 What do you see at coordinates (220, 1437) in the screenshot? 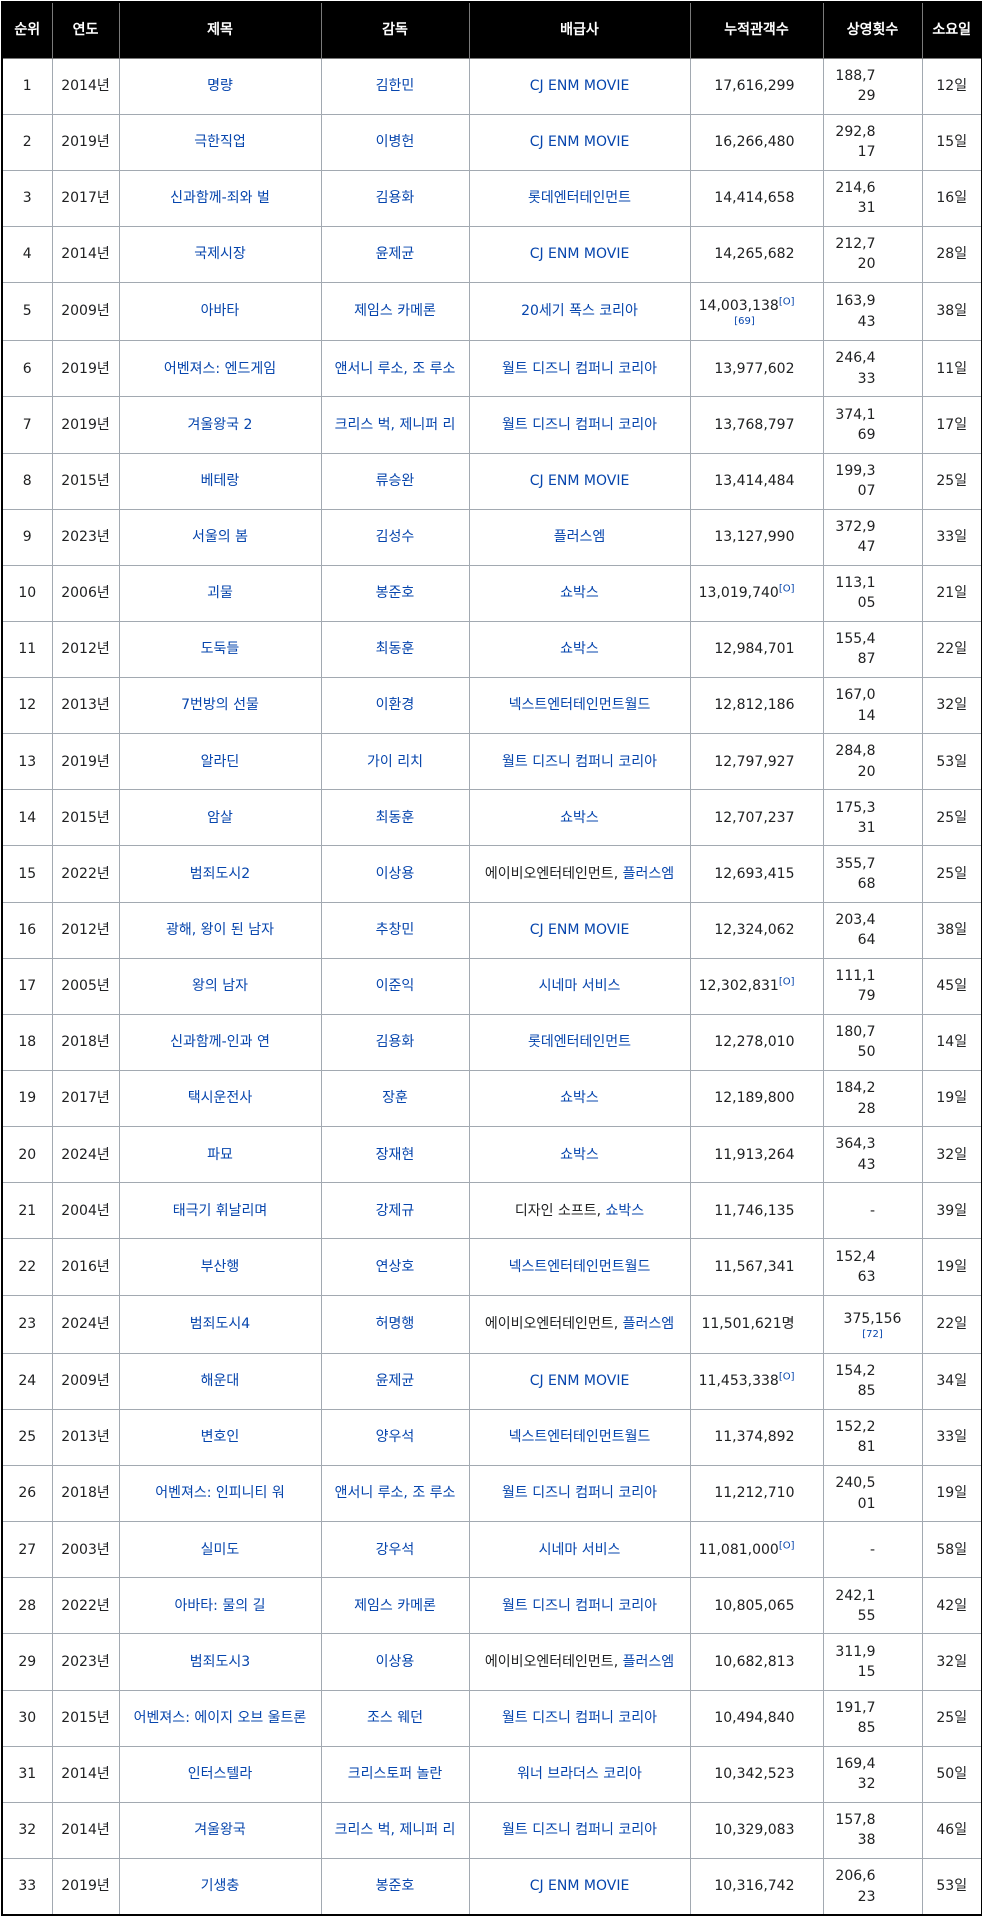
I see `title-link: 변호인` at bounding box center [220, 1437].